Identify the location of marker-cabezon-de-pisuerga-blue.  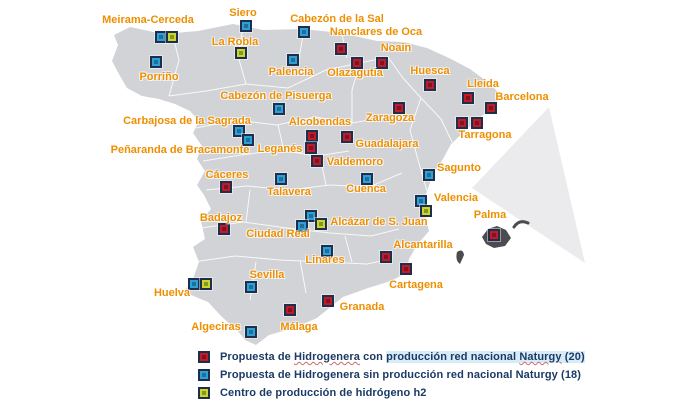
(279, 109).